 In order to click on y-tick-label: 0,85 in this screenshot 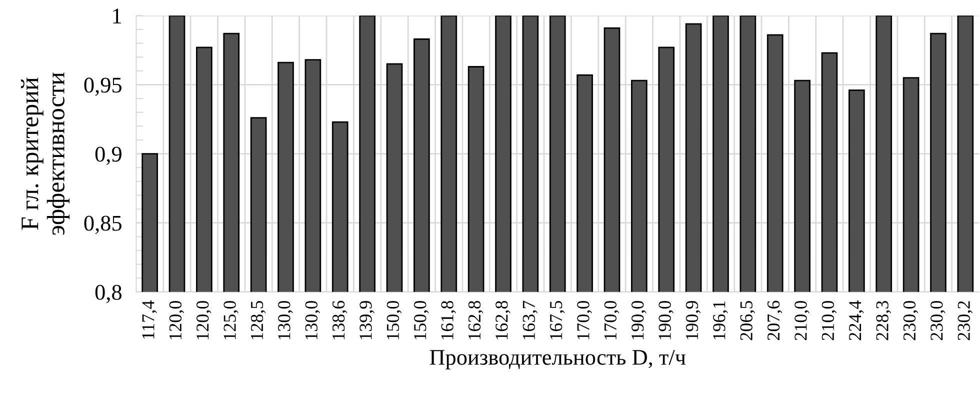, I will do `click(103, 225)`.